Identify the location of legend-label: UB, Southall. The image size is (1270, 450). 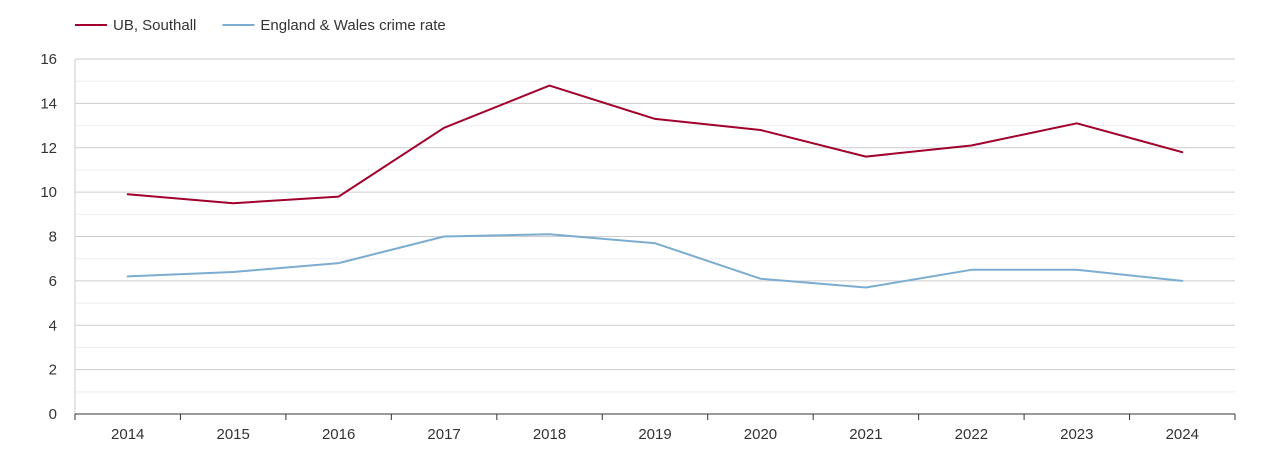
(154, 25).